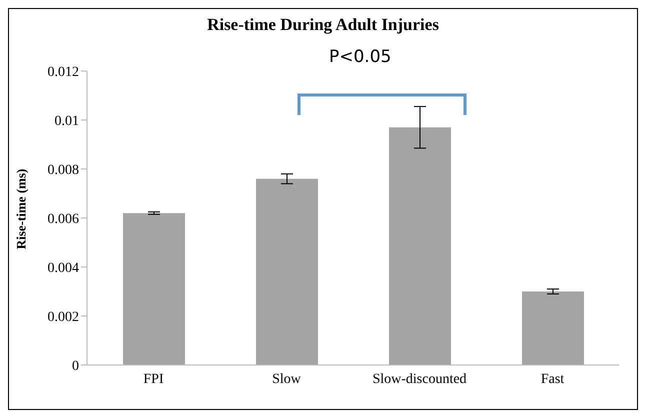 This screenshot has height=419, width=646. What do you see at coordinates (75, 366) in the screenshot?
I see `y-tick-label: 0` at bounding box center [75, 366].